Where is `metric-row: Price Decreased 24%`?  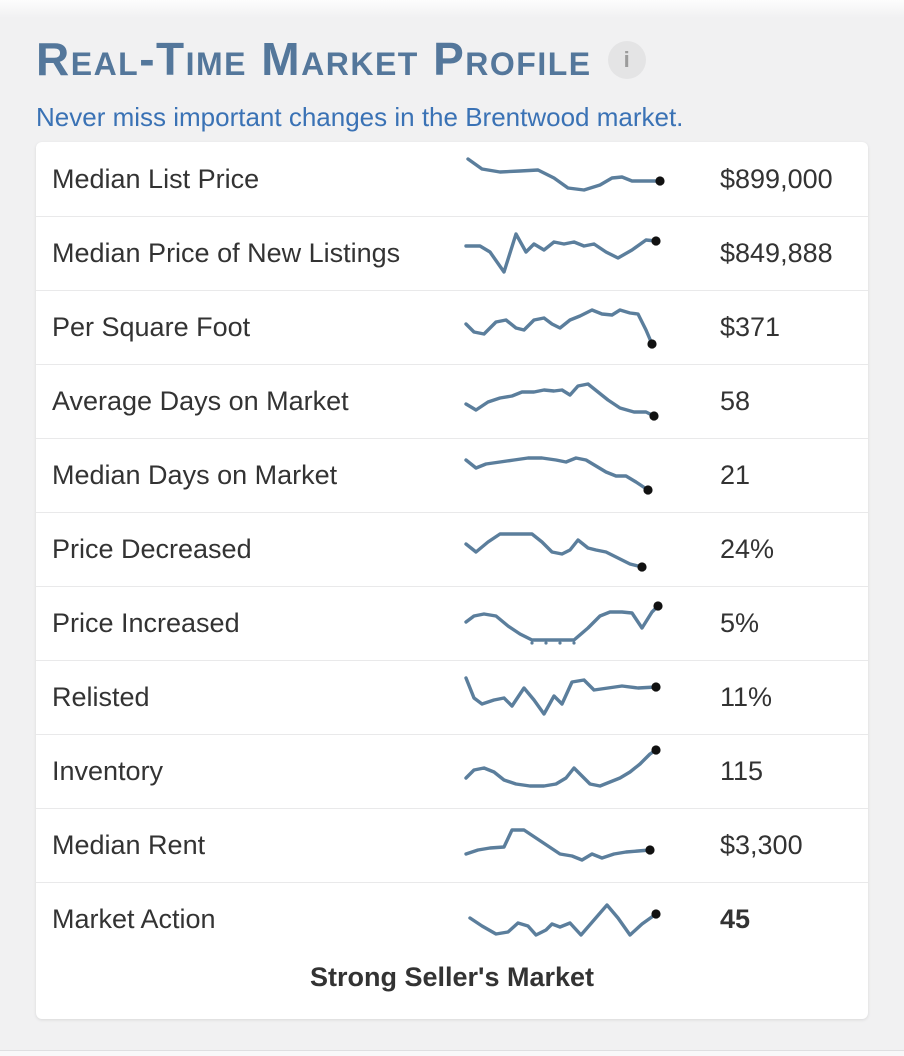
metric-row: Price Decreased 24% is located at coordinates (452, 549).